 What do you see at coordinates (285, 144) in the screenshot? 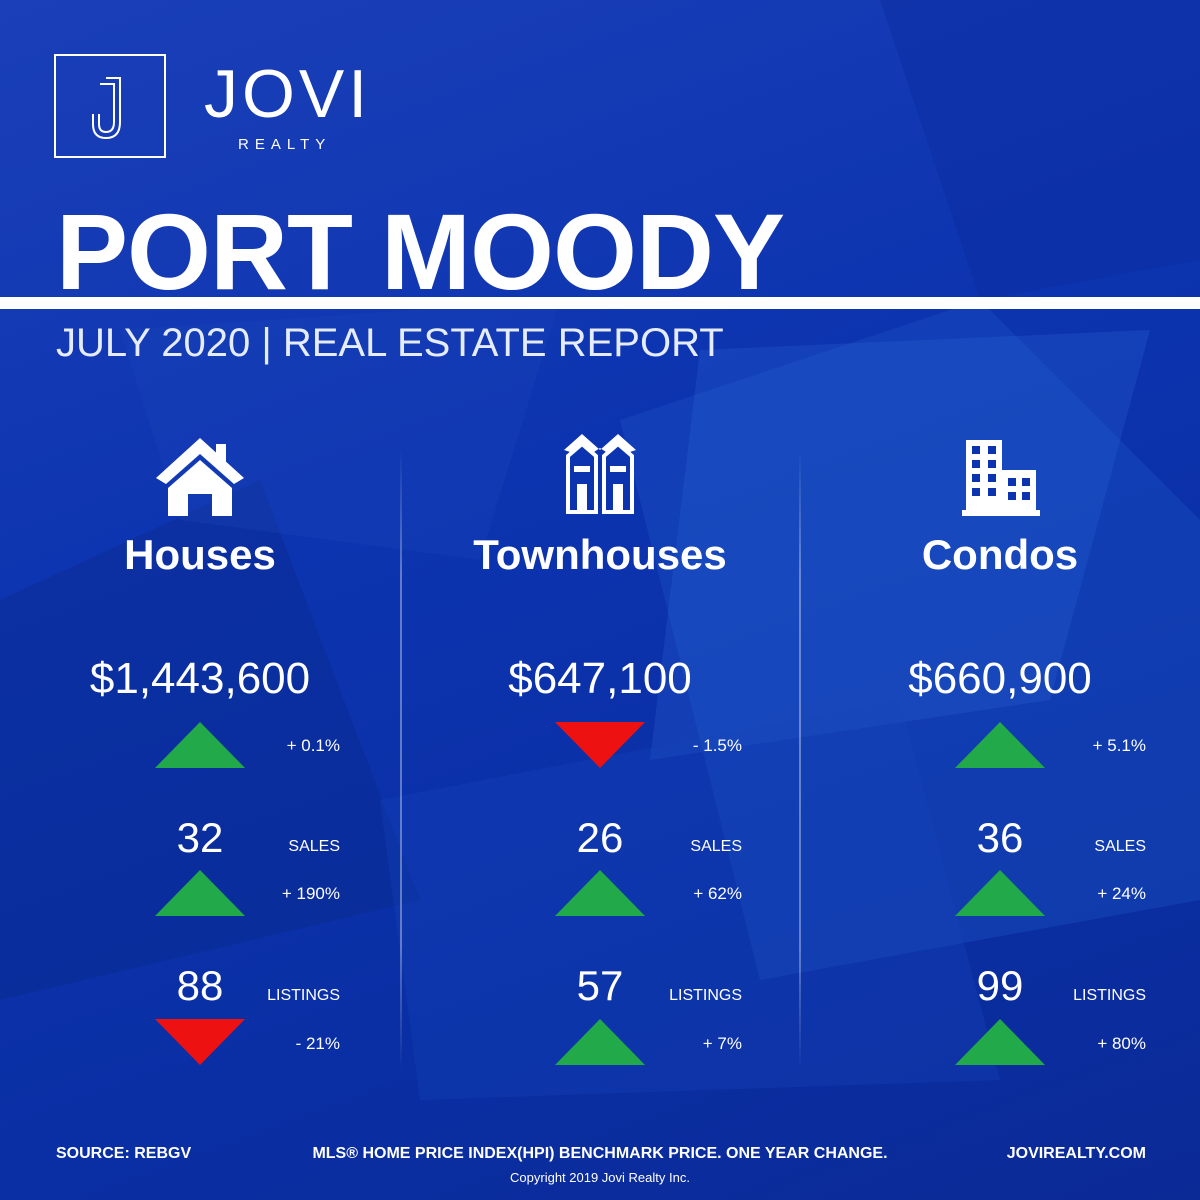
I see `brand-tagline: REALTY` at bounding box center [285, 144].